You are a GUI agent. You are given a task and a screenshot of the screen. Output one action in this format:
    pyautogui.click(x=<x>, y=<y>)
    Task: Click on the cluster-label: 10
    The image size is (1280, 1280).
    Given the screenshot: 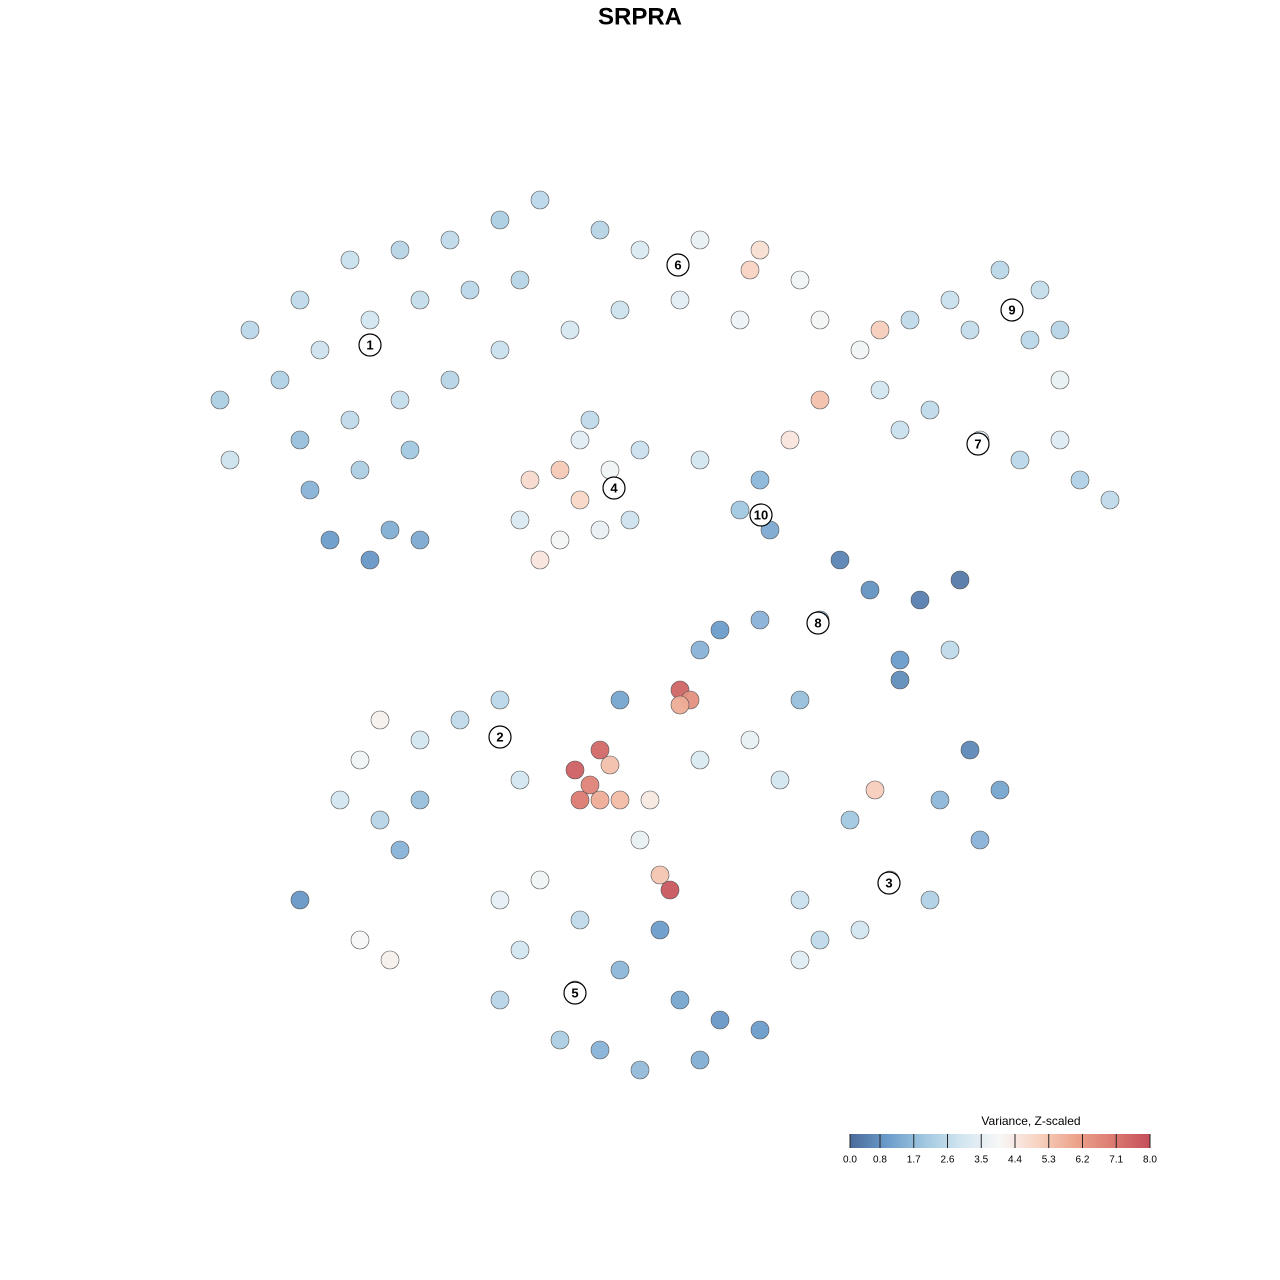 What is the action you would take?
    pyautogui.click(x=761, y=514)
    